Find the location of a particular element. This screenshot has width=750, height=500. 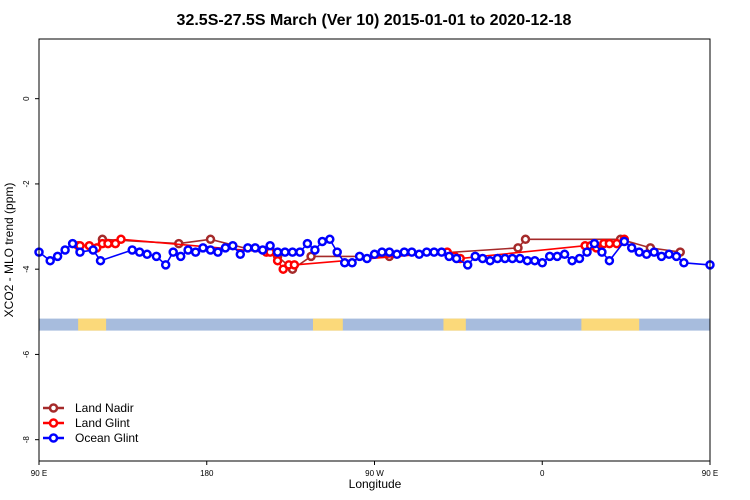

y-tick-label: -2 is located at coordinates (26, 184).